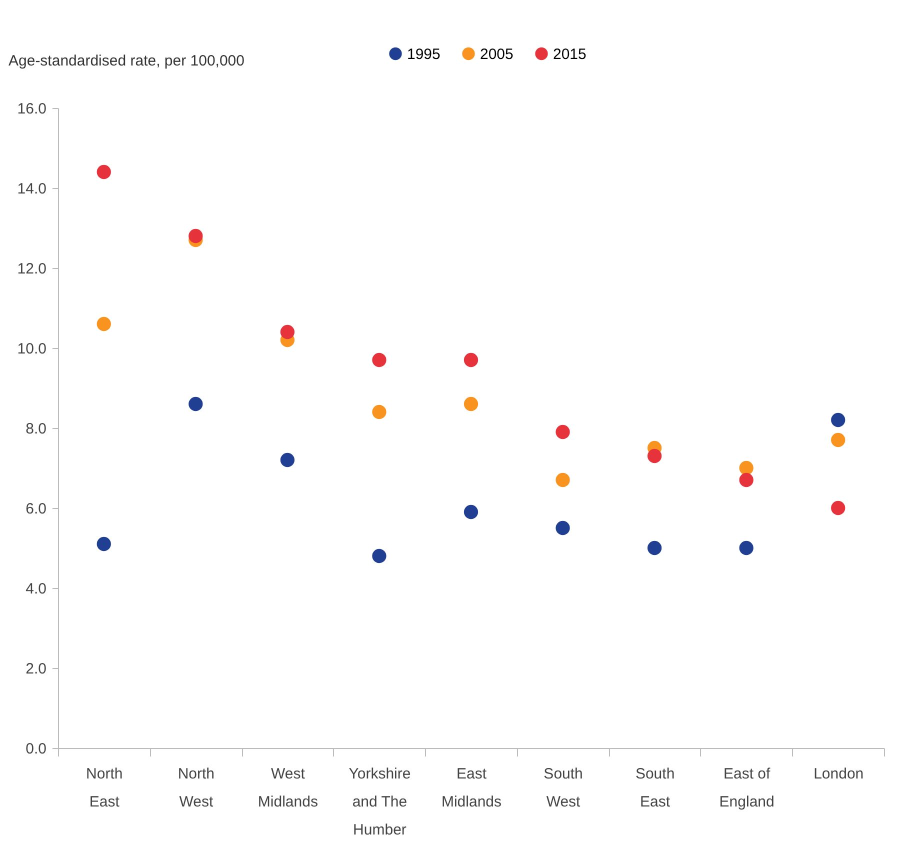  I want to click on y-tick-label: 2.0, so click(36, 669).